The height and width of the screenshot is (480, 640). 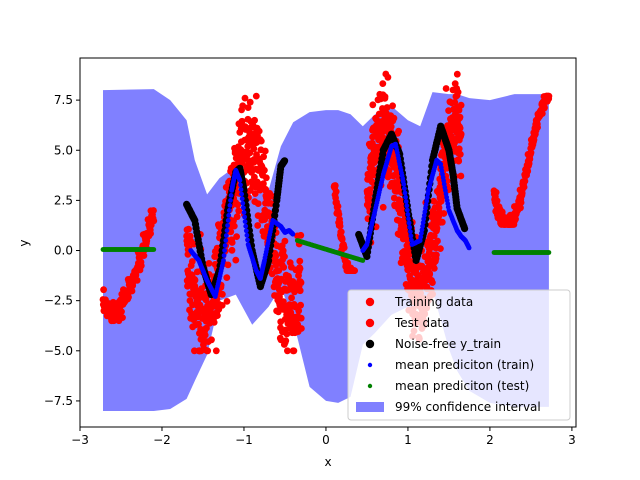 I want to click on y-tick-label: −7.5, so click(x=58, y=401).